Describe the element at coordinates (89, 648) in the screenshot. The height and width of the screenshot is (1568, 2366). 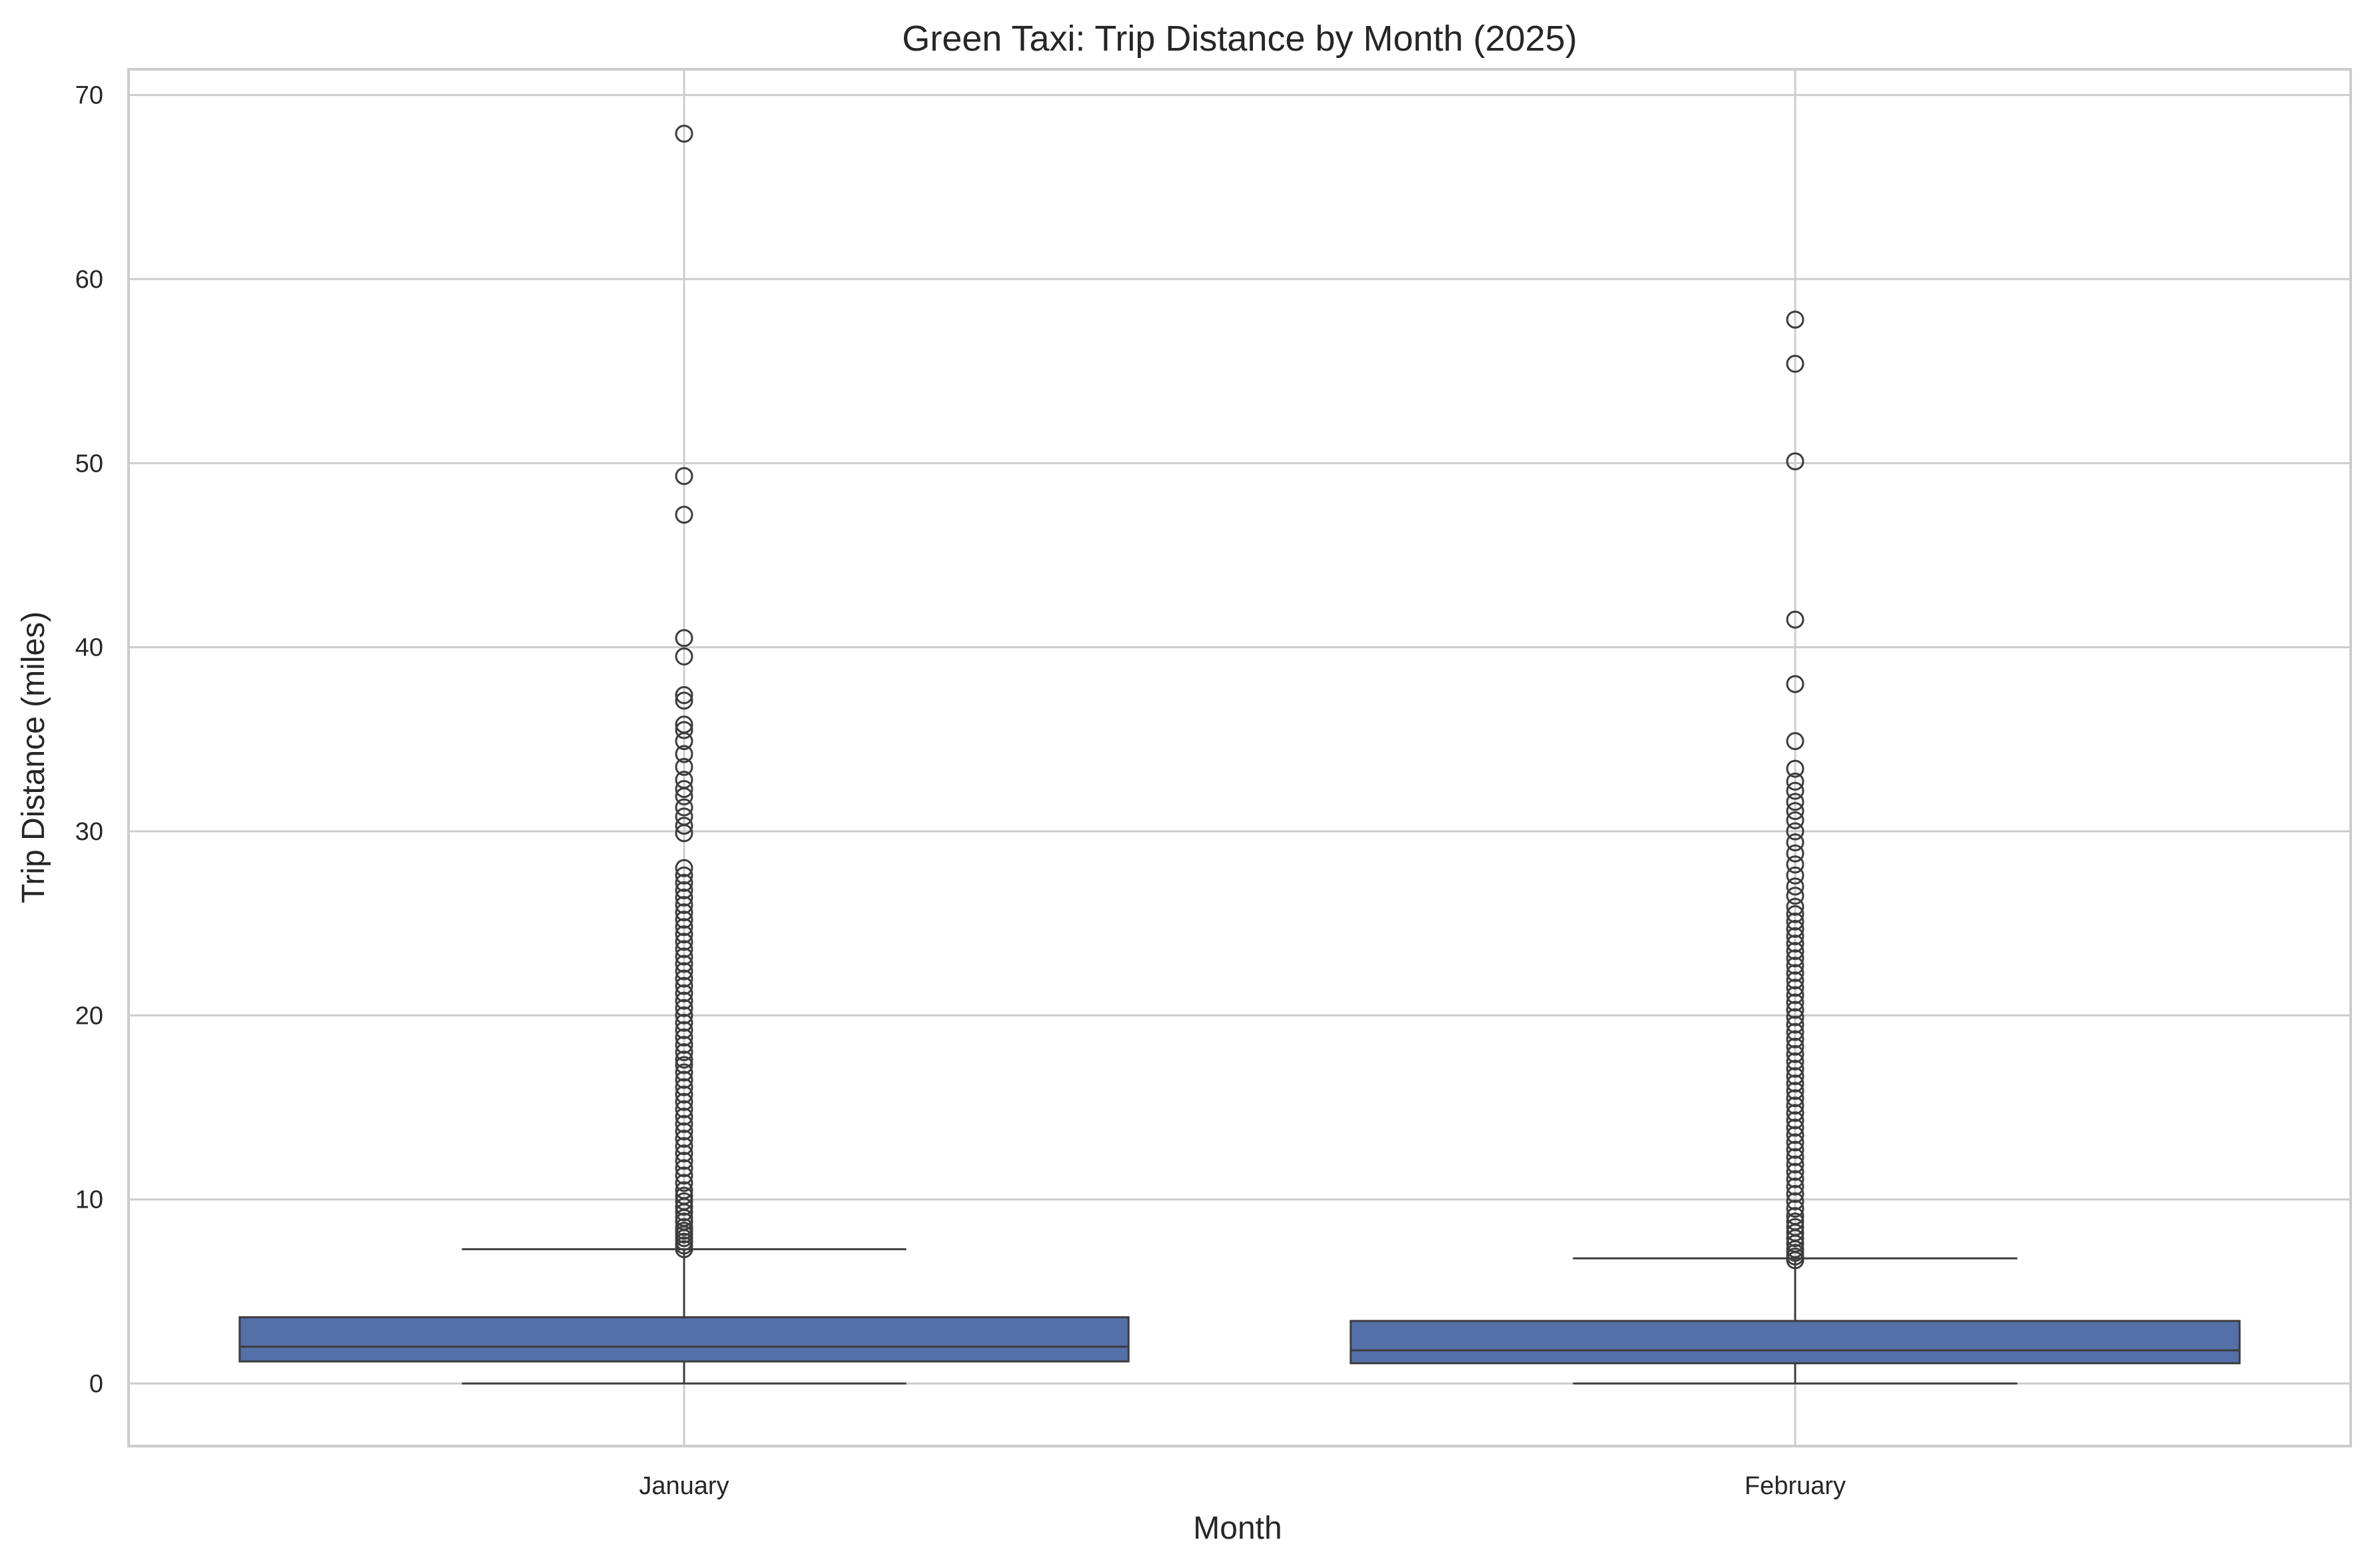
I see `y-tick-label: 40` at that location.